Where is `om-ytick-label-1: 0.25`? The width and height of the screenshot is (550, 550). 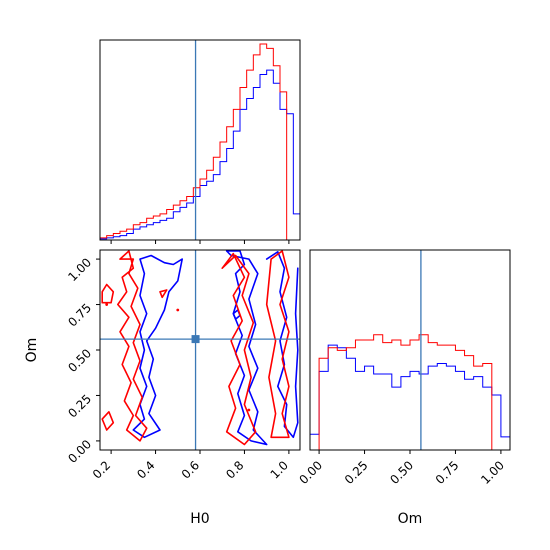 om-ytick-label-1: 0.25 is located at coordinates (79, 406).